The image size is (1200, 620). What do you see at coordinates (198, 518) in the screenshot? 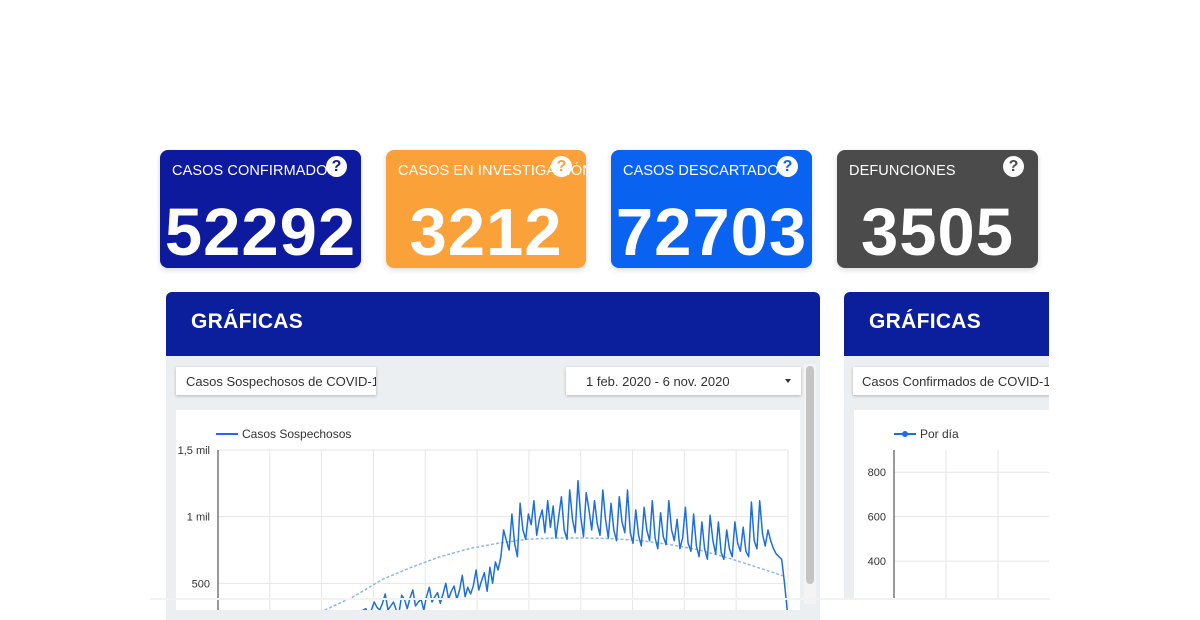
I see `y-tick-label: 1 mil` at bounding box center [198, 518].